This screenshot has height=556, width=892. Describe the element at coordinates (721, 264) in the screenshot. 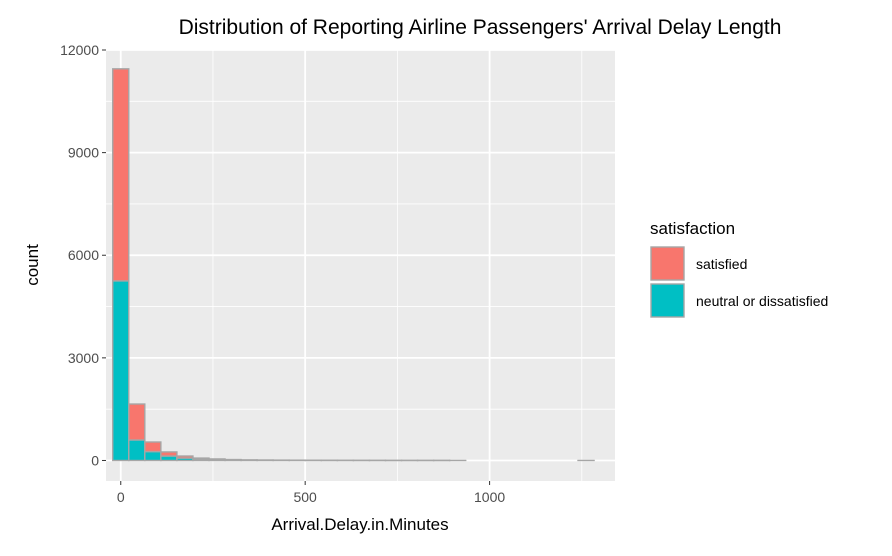

I see `legend-label: satisfied` at that location.